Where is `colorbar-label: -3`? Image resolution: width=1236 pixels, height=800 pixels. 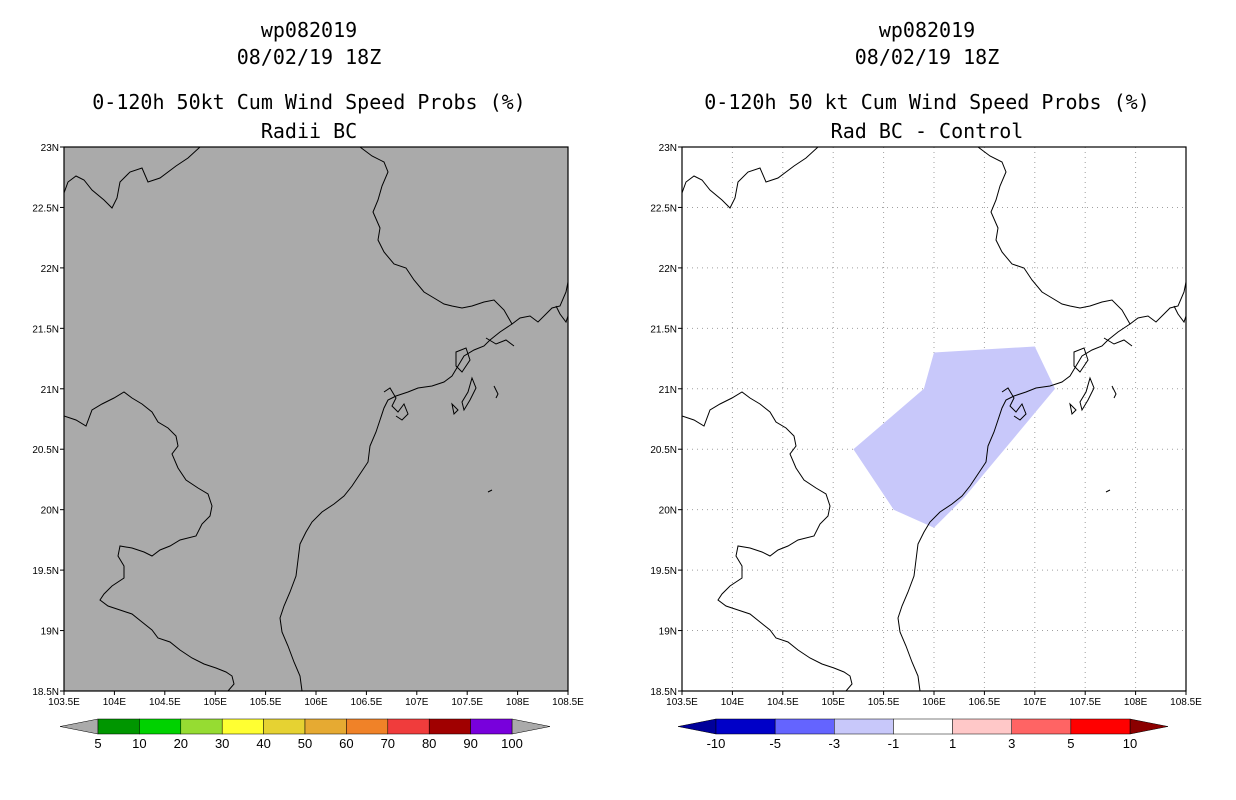 colorbar-label: -3 is located at coordinates (835, 743).